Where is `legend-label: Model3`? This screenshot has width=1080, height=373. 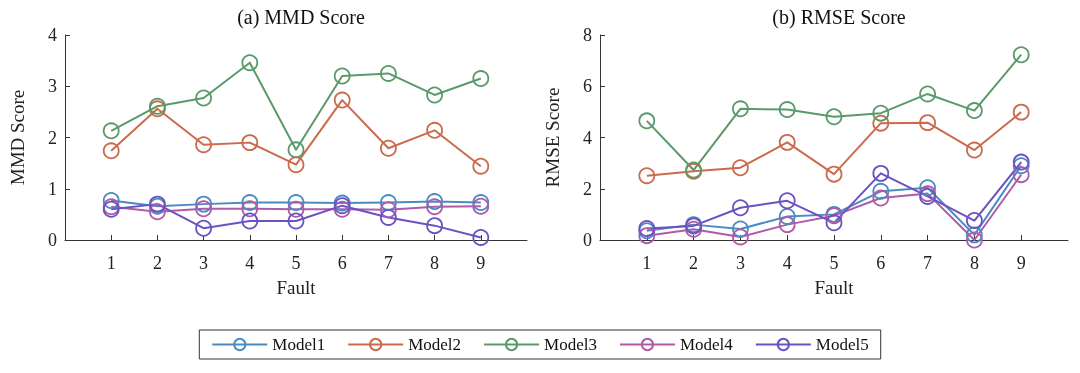 legend-label: Model3 is located at coordinates (570, 344).